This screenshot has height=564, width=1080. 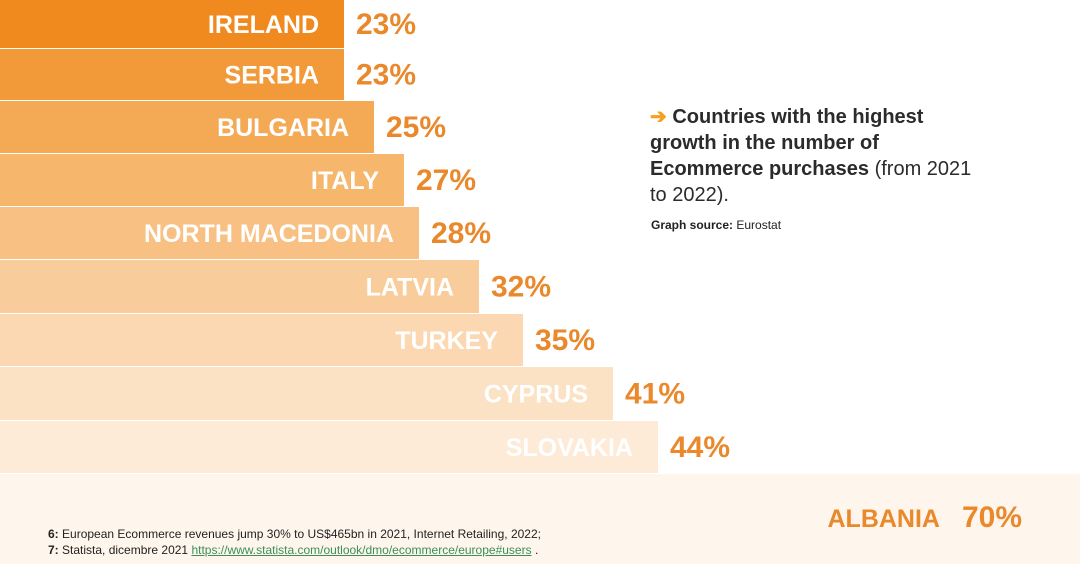 I want to click on country-label-latvia: LATVIA, so click(x=410, y=288).